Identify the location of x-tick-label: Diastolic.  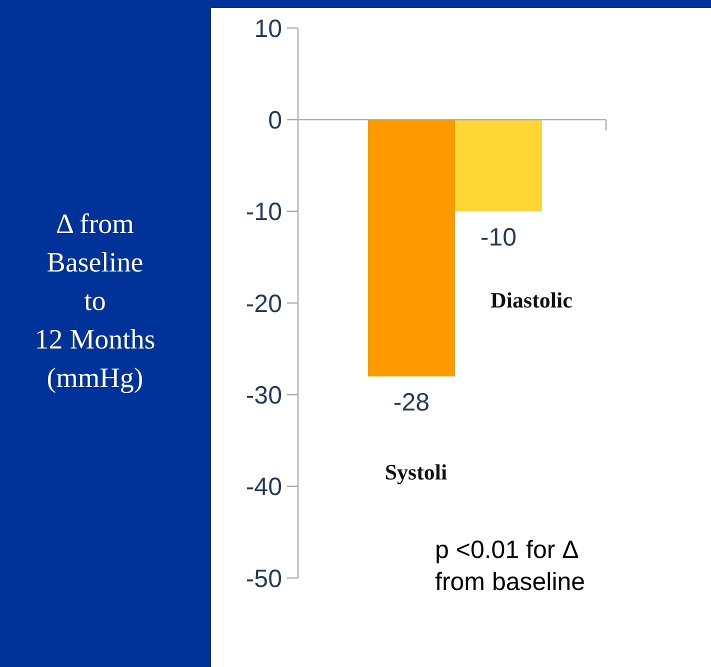
(531, 299).